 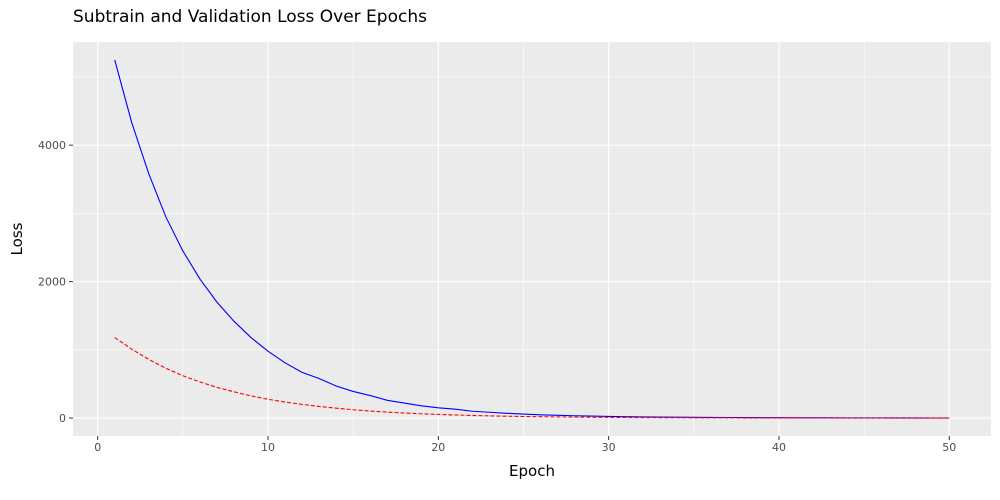 I want to click on y-tick-label: 2000, so click(x=52, y=282).